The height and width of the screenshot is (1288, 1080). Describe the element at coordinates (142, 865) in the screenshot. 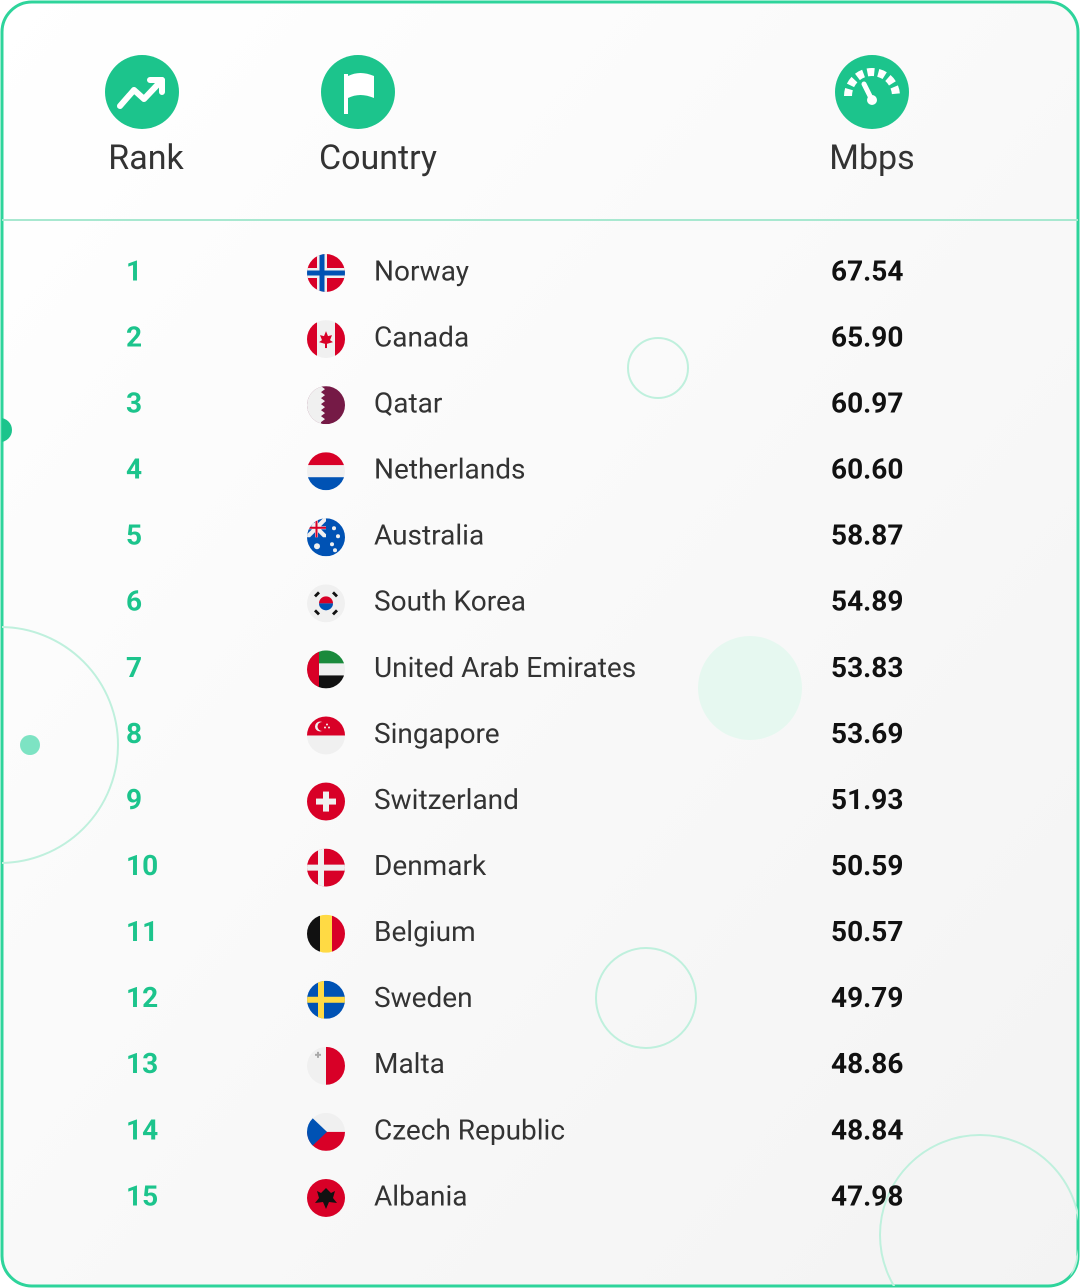

I see `rank: 10` at that location.